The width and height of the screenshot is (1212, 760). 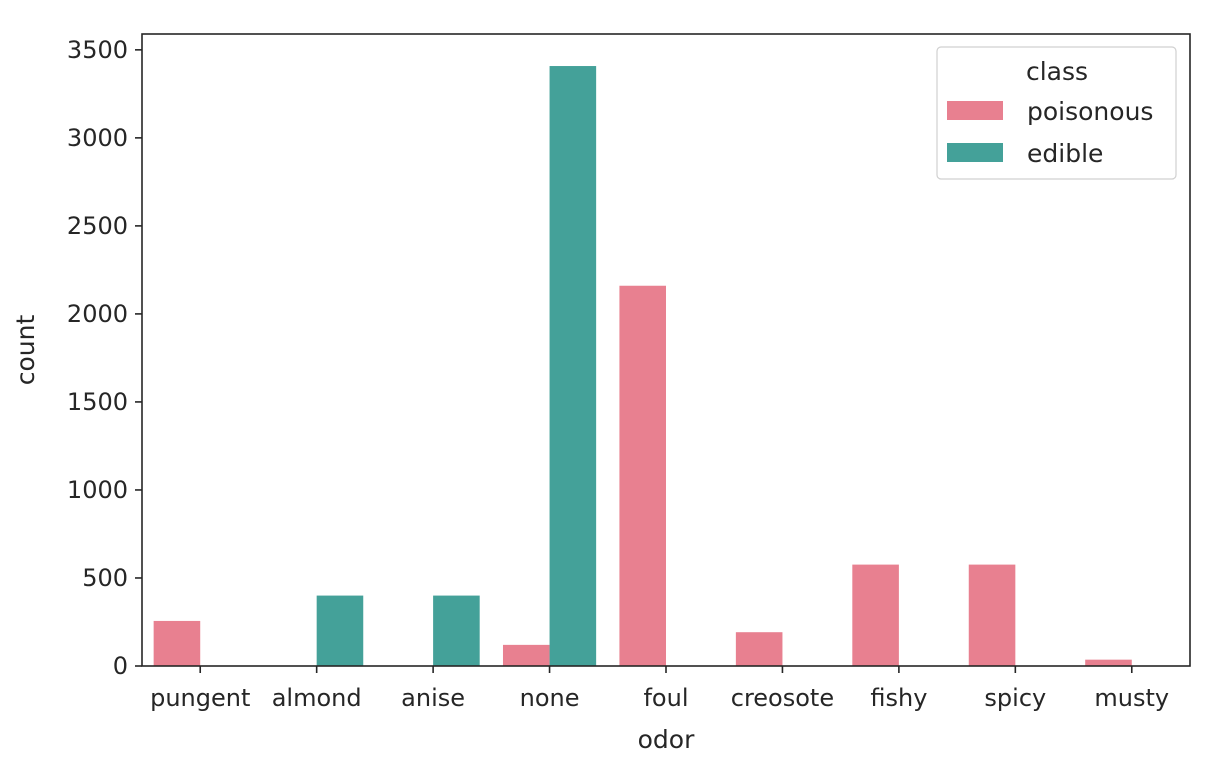 What do you see at coordinates (97, 138) in the screenshot?
I see `y-tick-label: 3000` at bounding box center [97, 138].